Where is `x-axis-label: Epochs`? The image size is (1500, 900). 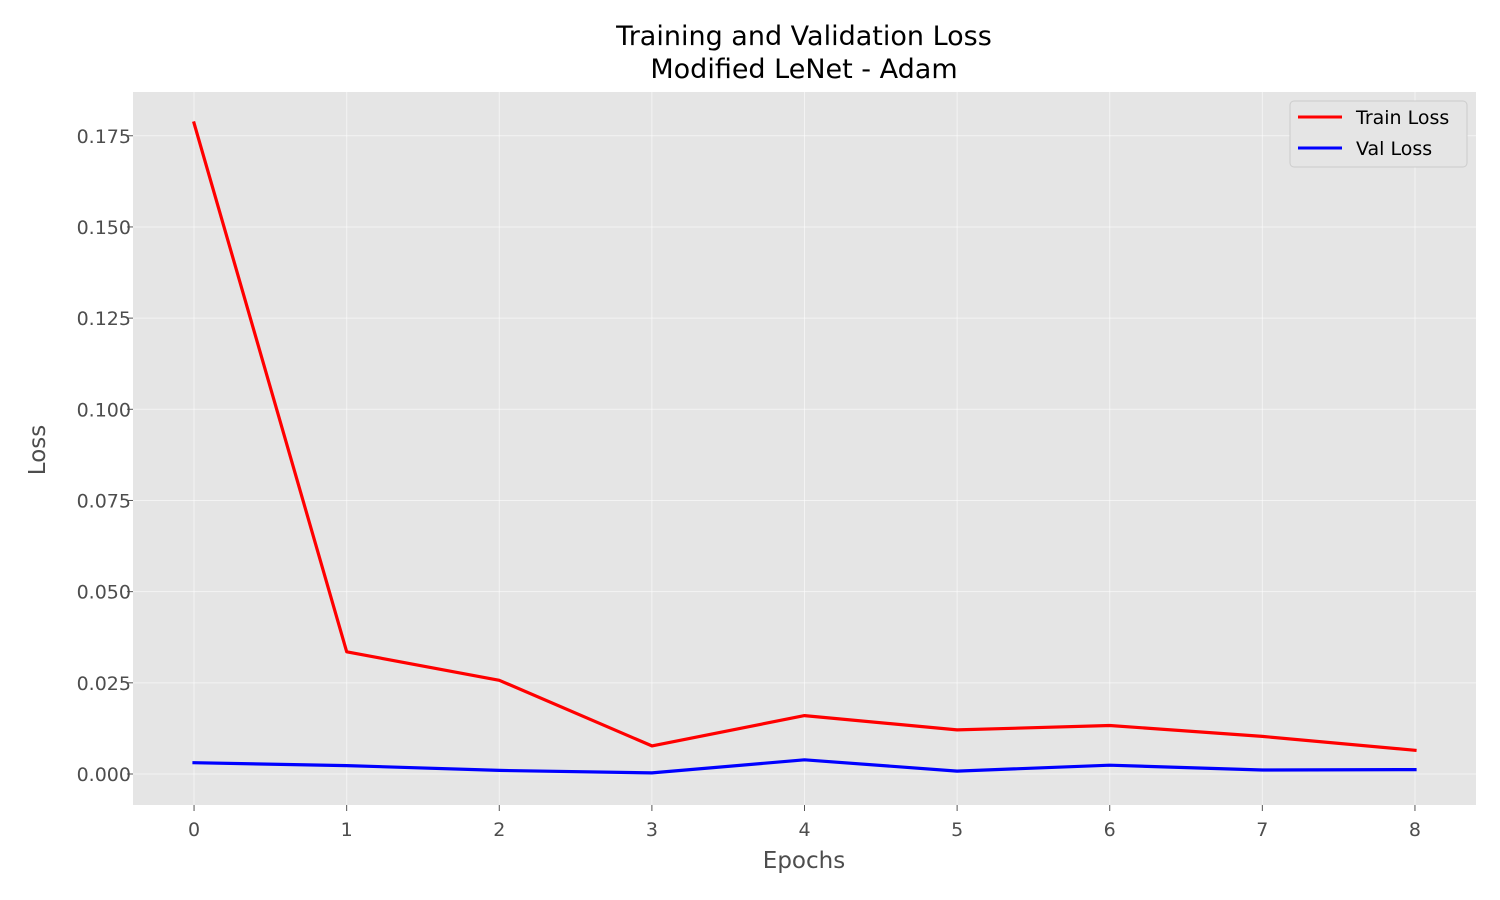
x-axis-label: Epochs is located at coordinates (804, 861).